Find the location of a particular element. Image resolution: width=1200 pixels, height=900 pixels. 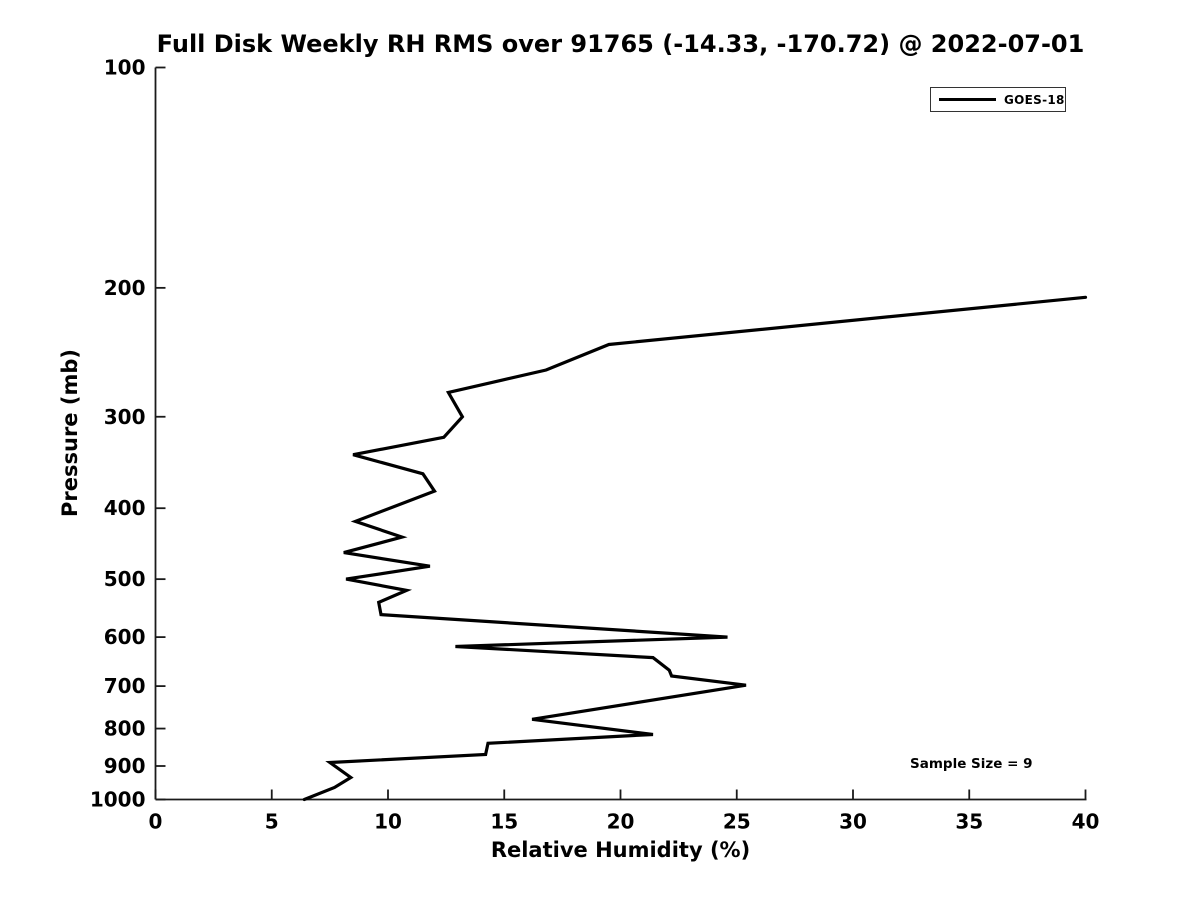

legend-label: GOES-18 is located at coordinates (1034, 99).